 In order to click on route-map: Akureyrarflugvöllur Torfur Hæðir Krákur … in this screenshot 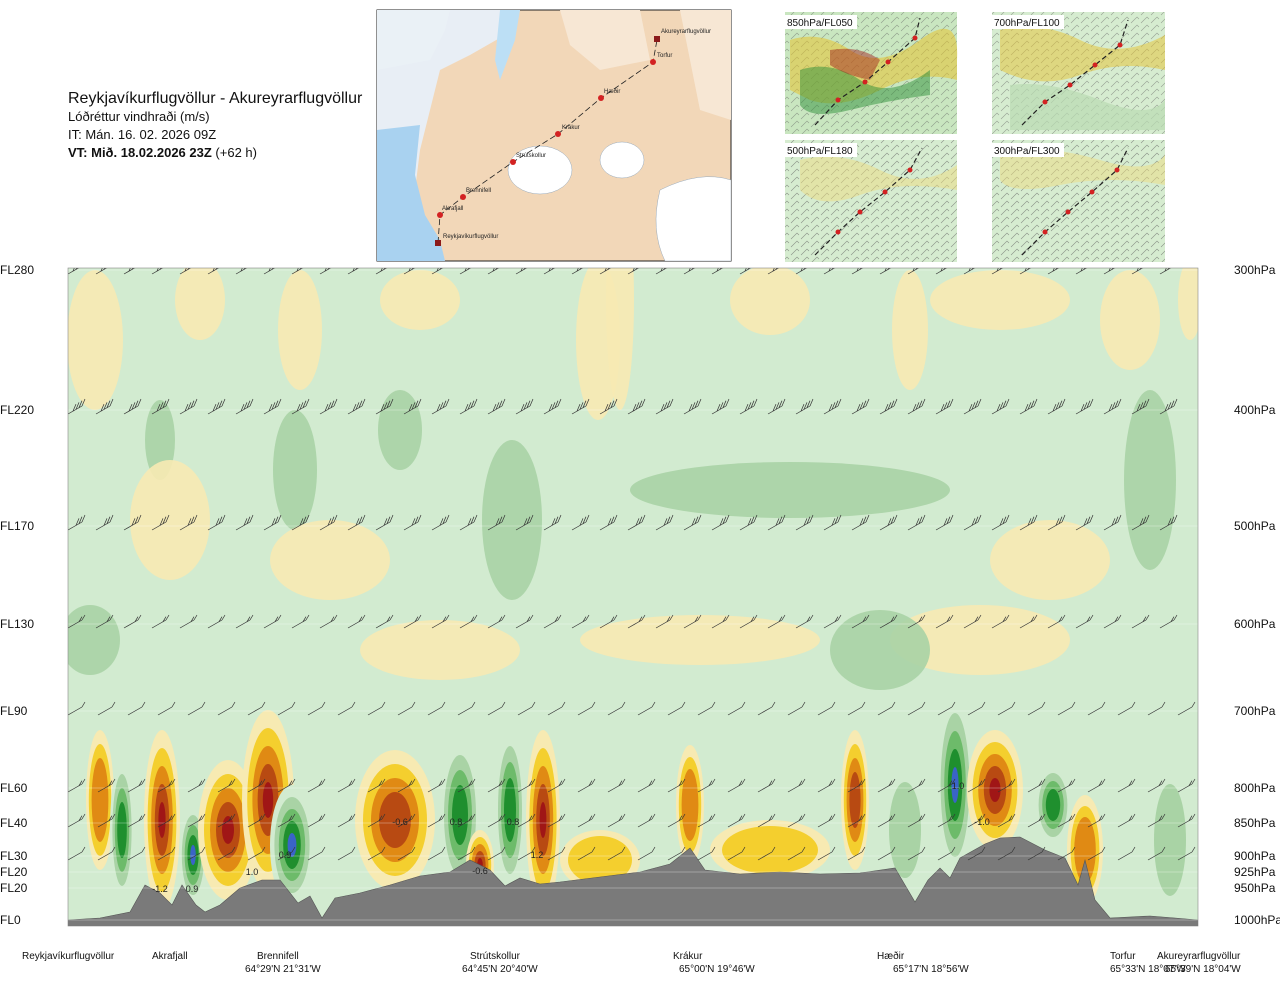, I will do `click(554, 135)`.